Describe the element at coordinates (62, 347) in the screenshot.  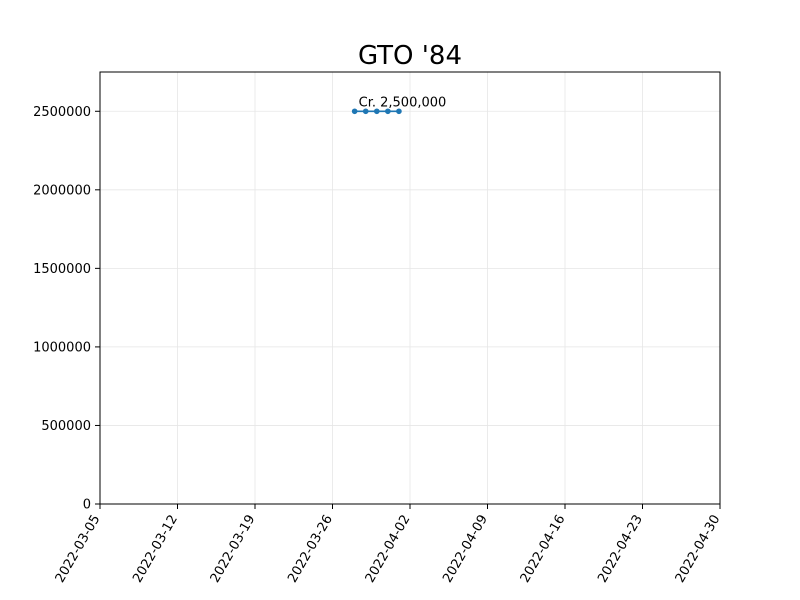
I see `y-tick-label: 1000000` at that location.